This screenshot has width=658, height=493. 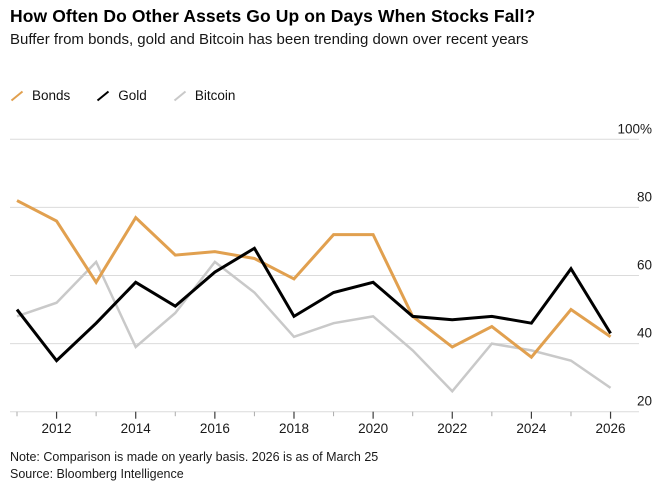 What do you see at coordinates (179, 95) in the screenshot?
I see `bitcoin-line-swatch-icon` at bounding box center [179, 95].